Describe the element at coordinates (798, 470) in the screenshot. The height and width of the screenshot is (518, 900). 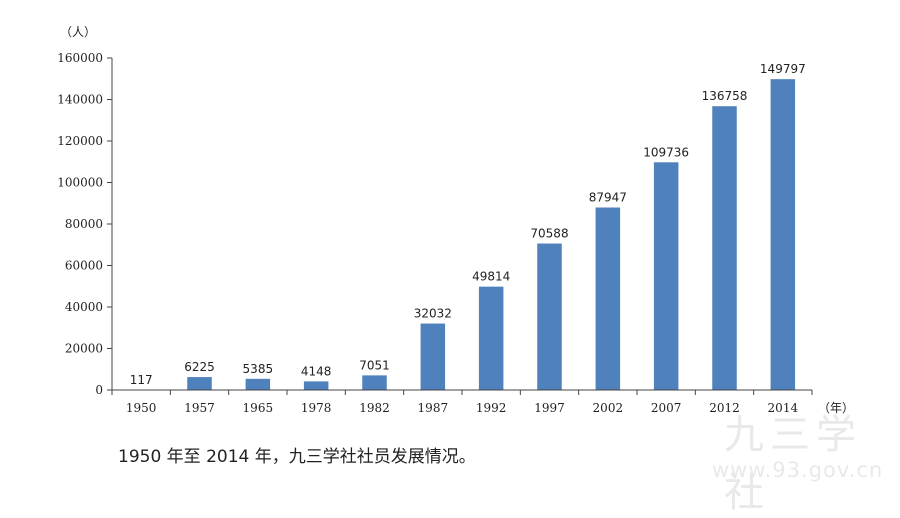
I see `watermark-url: www.93.gov.cn` at that location.